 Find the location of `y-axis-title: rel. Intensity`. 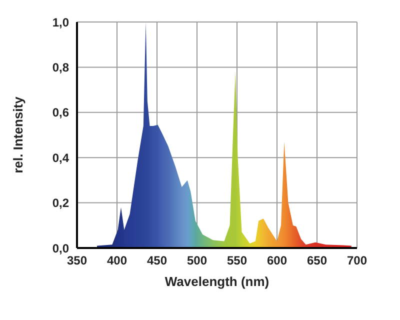

y-axis-title: rel. Intensity is located at coordinates (18, 135).